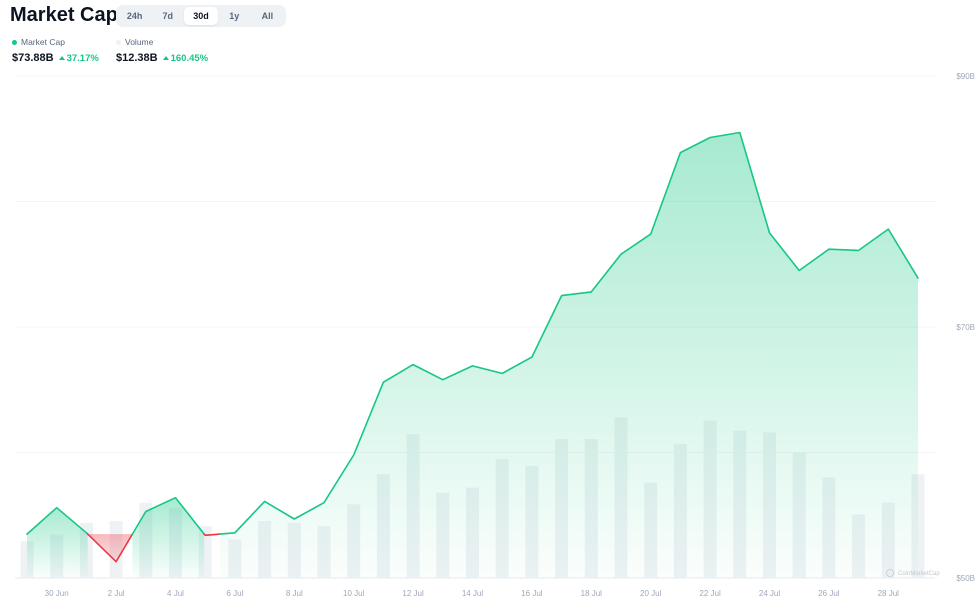 The image size is (980, 603). What do you see at coordinates (919, 574) in the screenshot?
I see `watermark: CoinMarketCap` at bounding box center [919, 574].